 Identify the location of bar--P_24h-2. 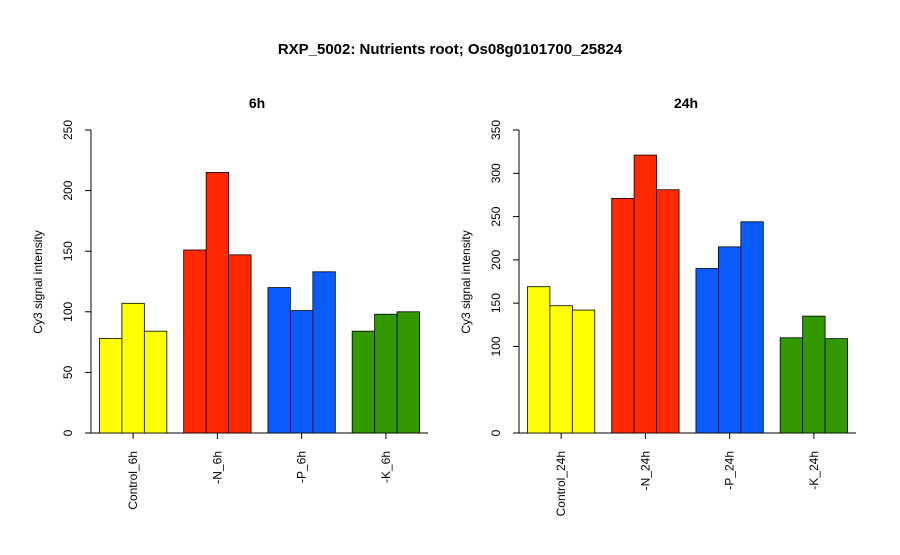
(729, 340).